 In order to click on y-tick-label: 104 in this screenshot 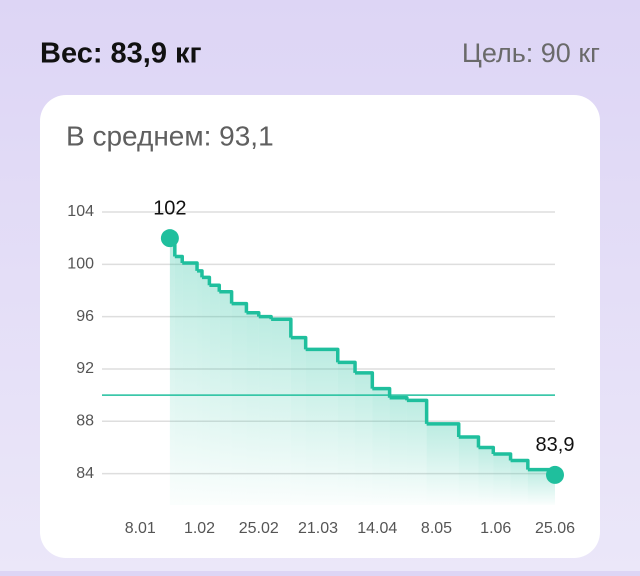, I will do `click(80, 211)`.